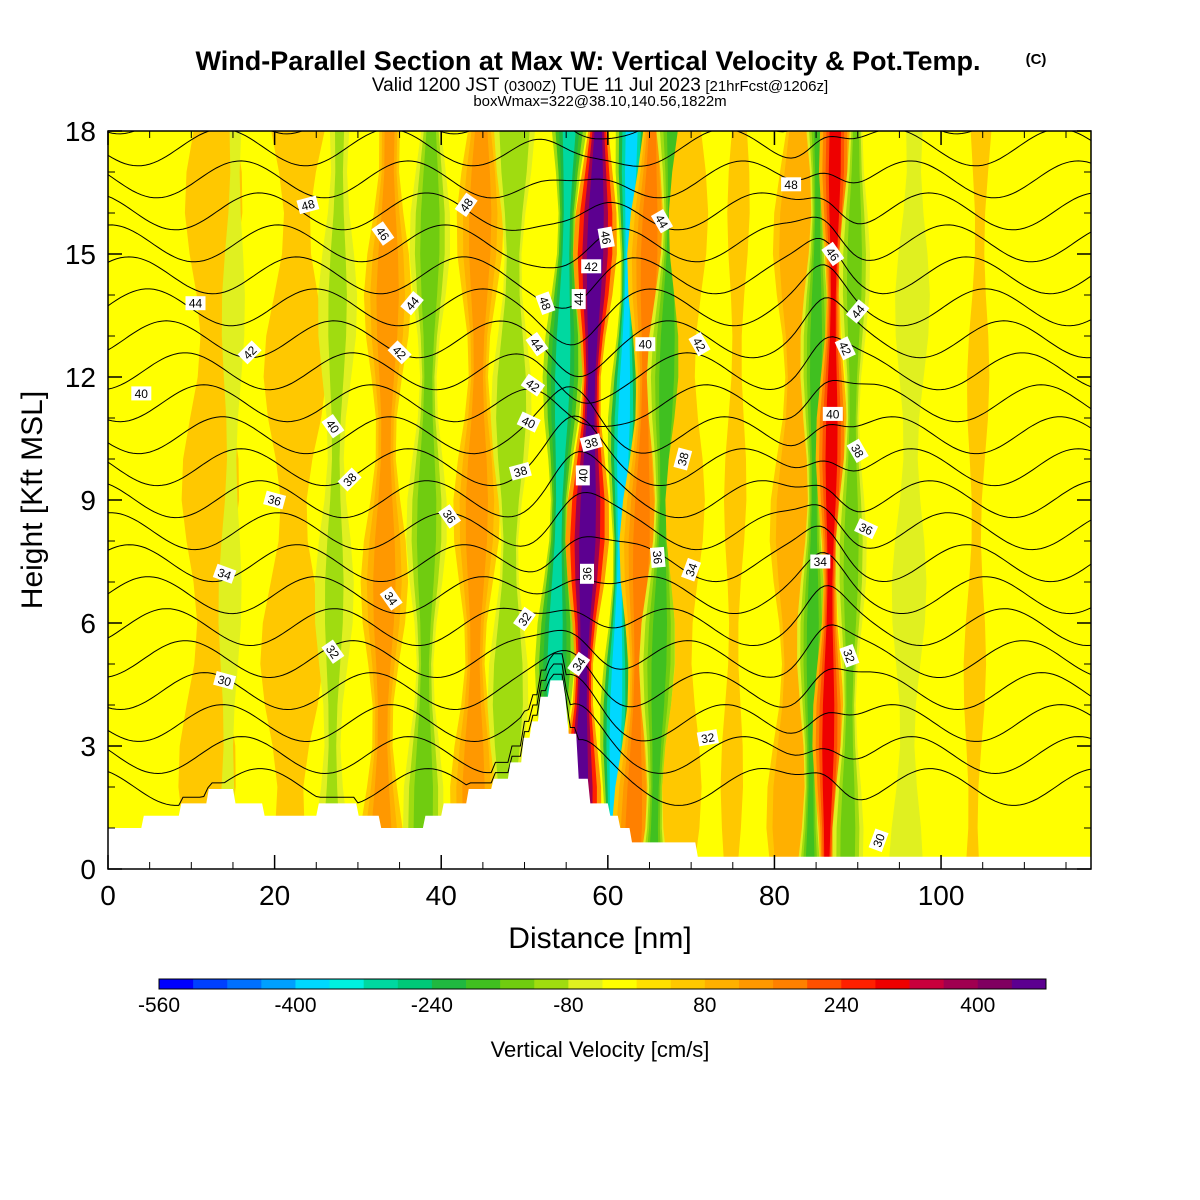 The width and height of the screenshot is (1200, 1200). I want to click on contour-label-text: 40, so click(833, 414).